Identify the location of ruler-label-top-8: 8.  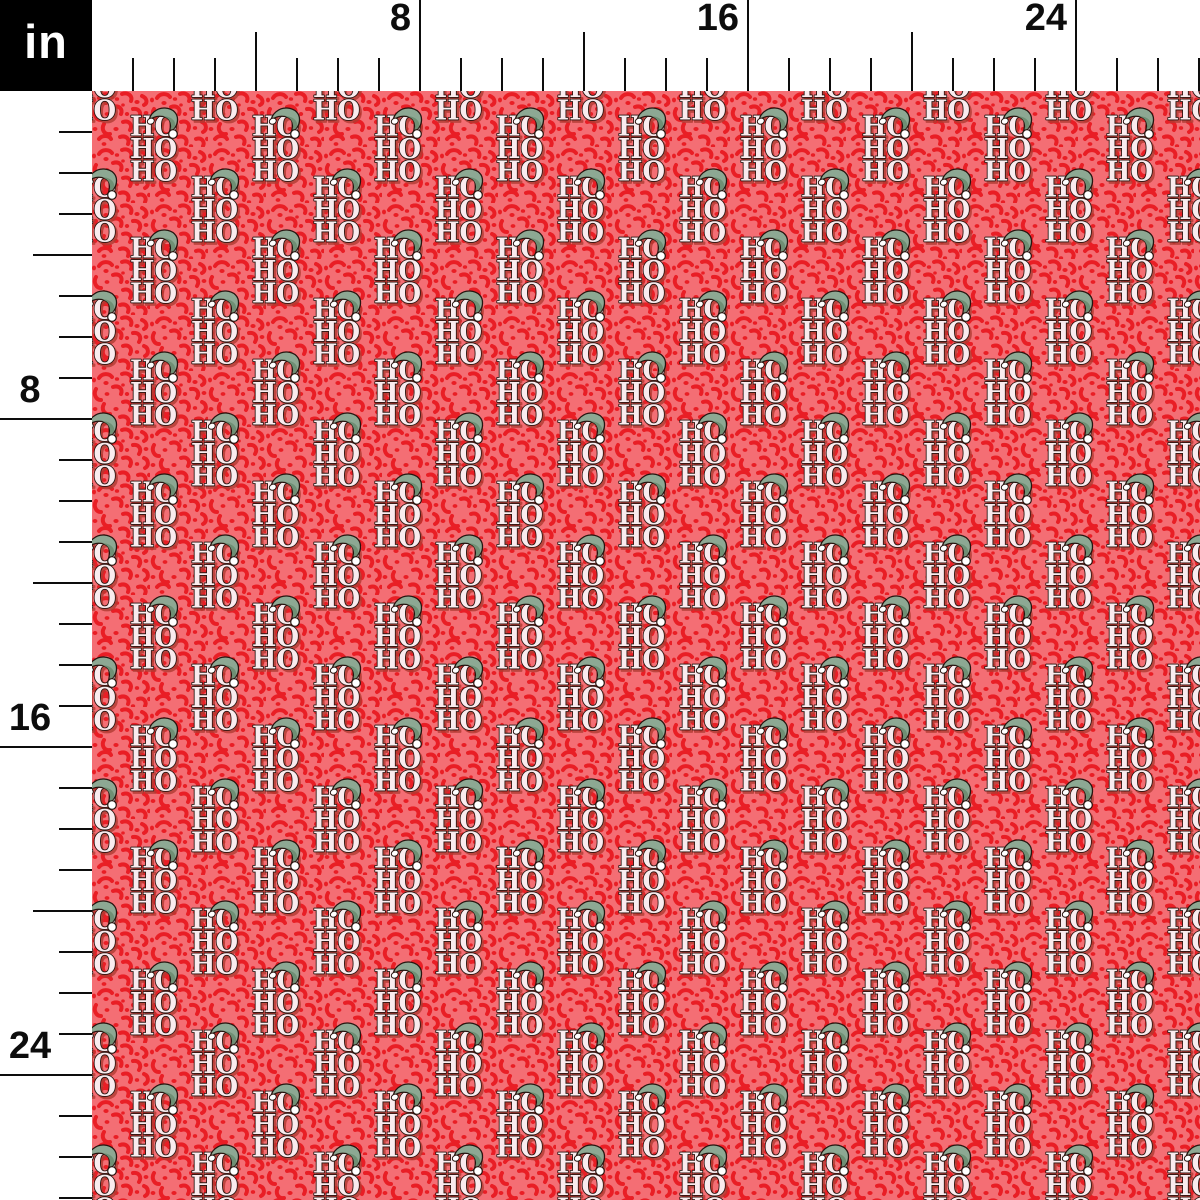
(400, 19).